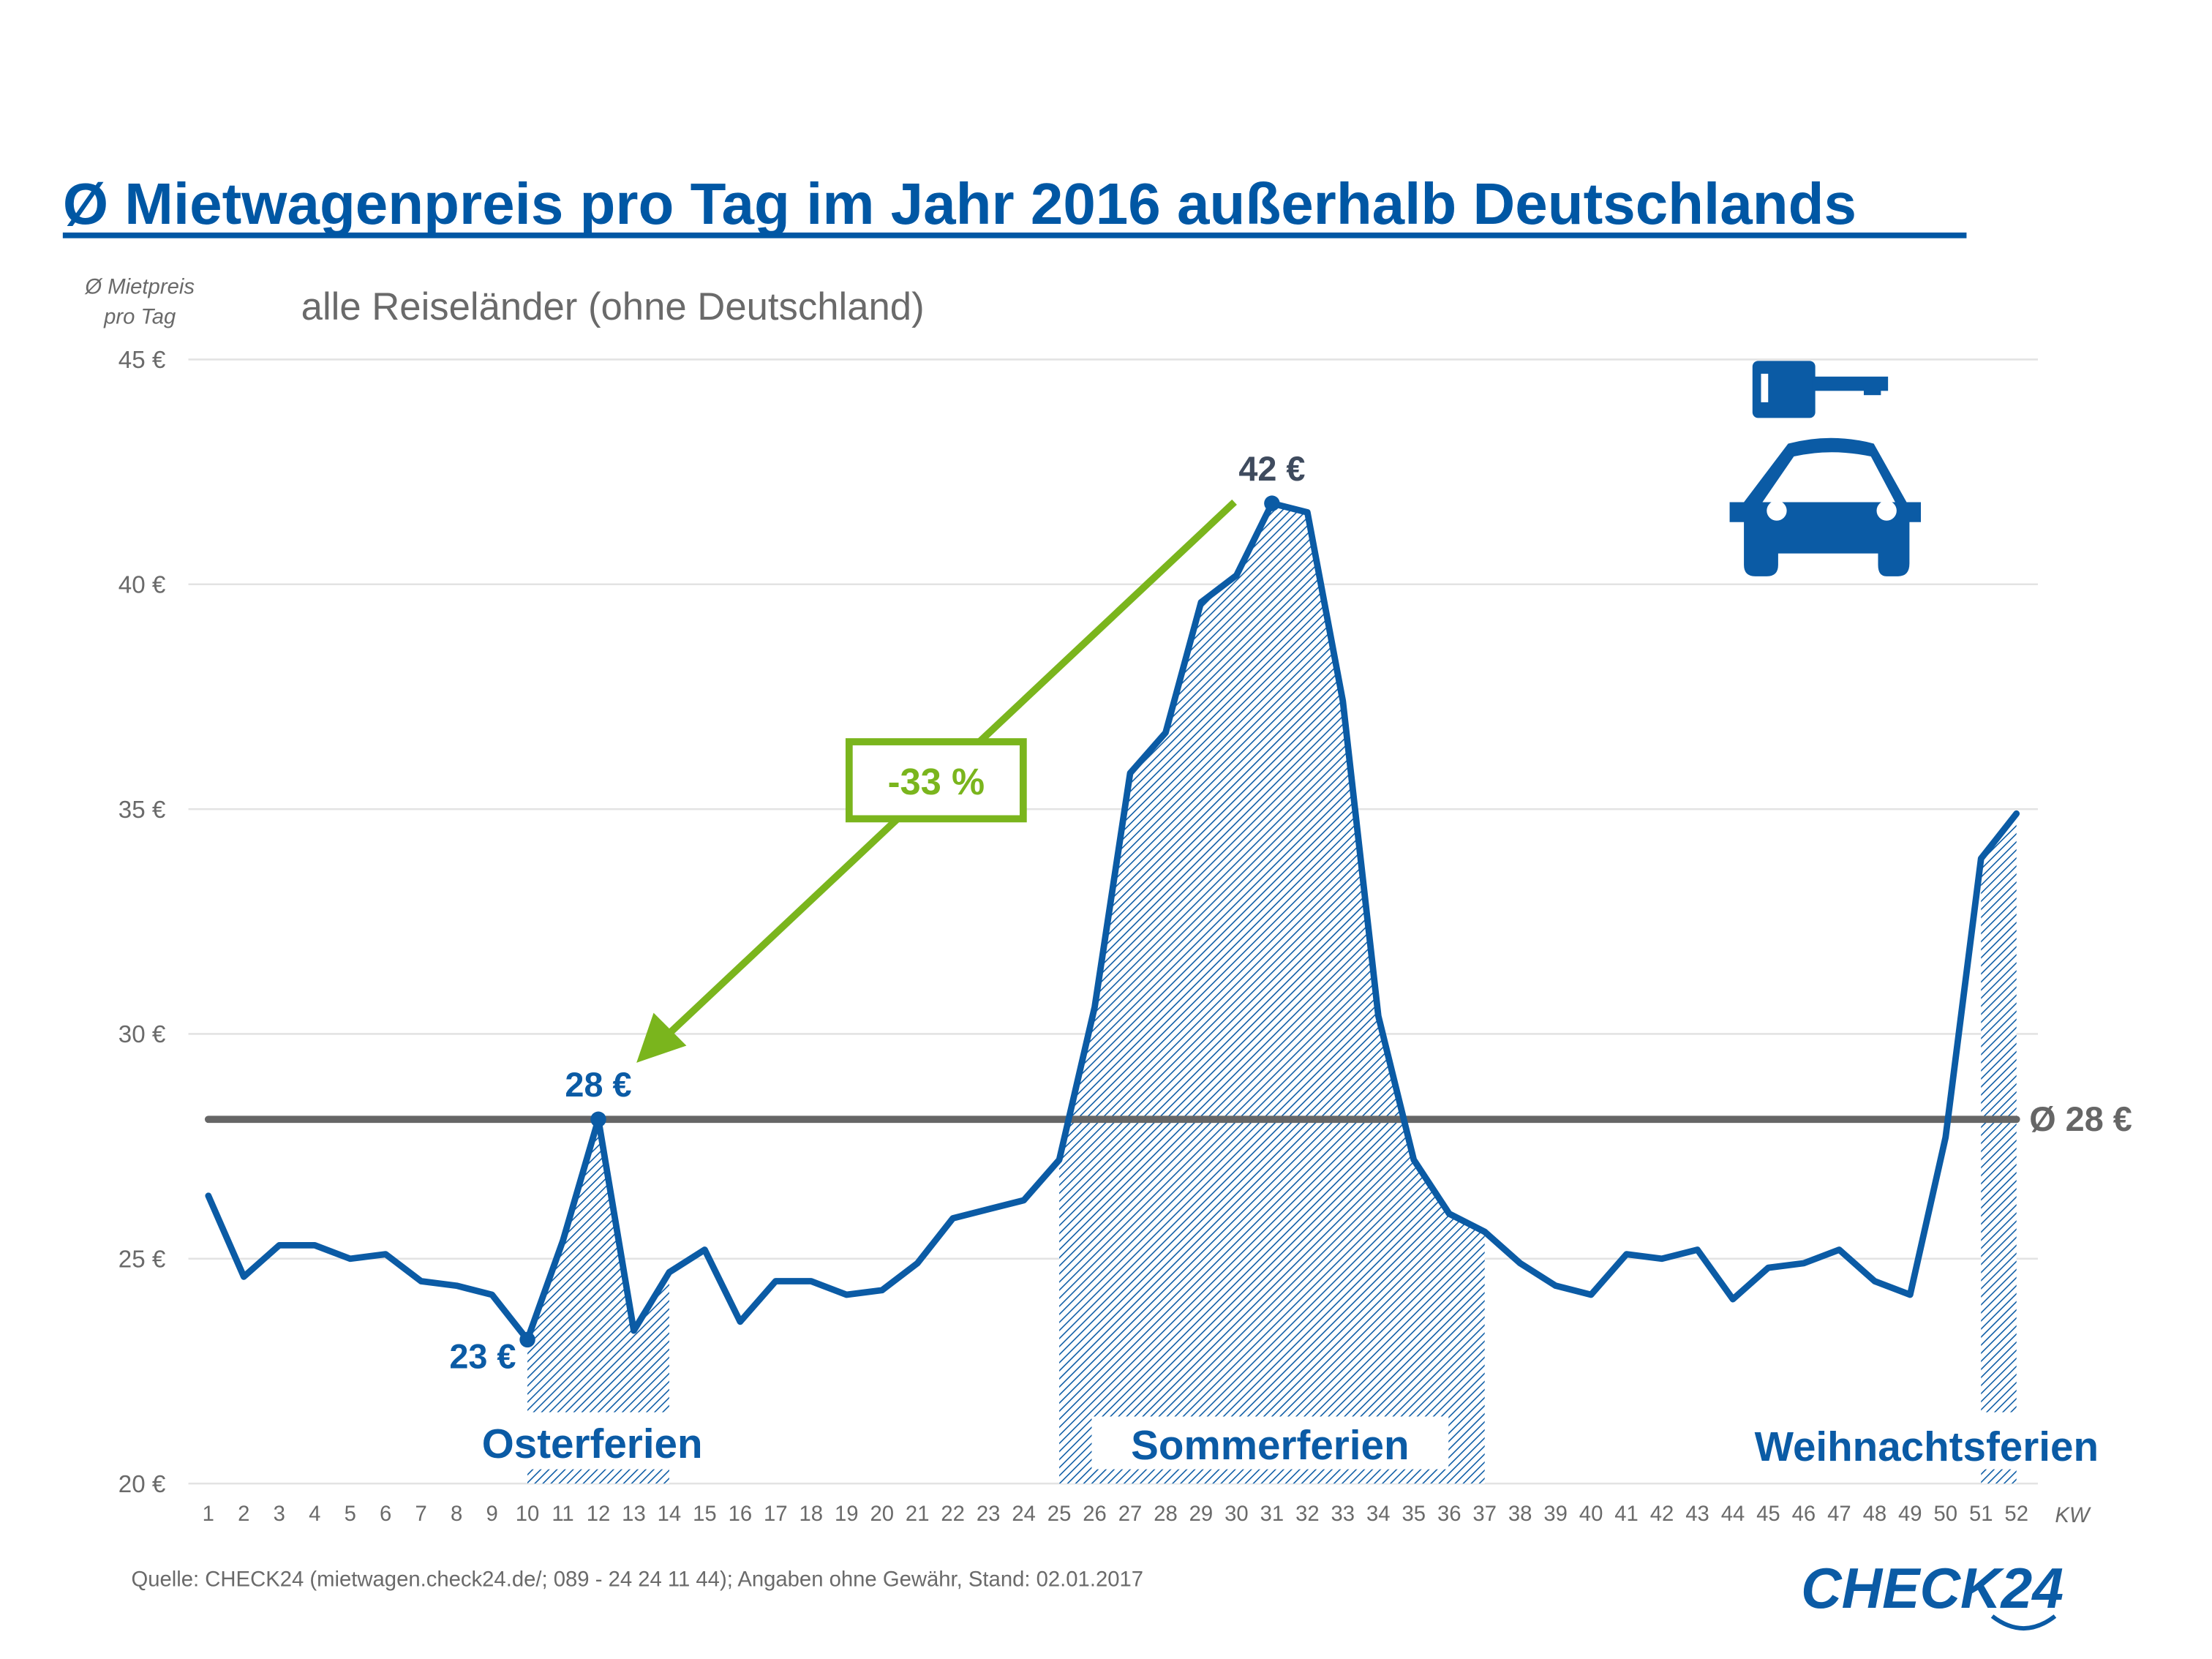 The width and height of the screenshot is (2212, 1659). I want to click on change-arrow: -33 %, so click(936, 781).